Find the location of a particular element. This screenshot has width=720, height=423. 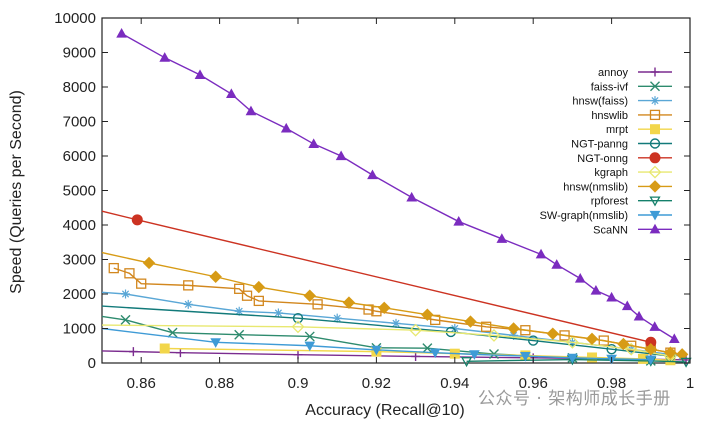

y-tick-label: 1000 is located at coordinates (79, 329).